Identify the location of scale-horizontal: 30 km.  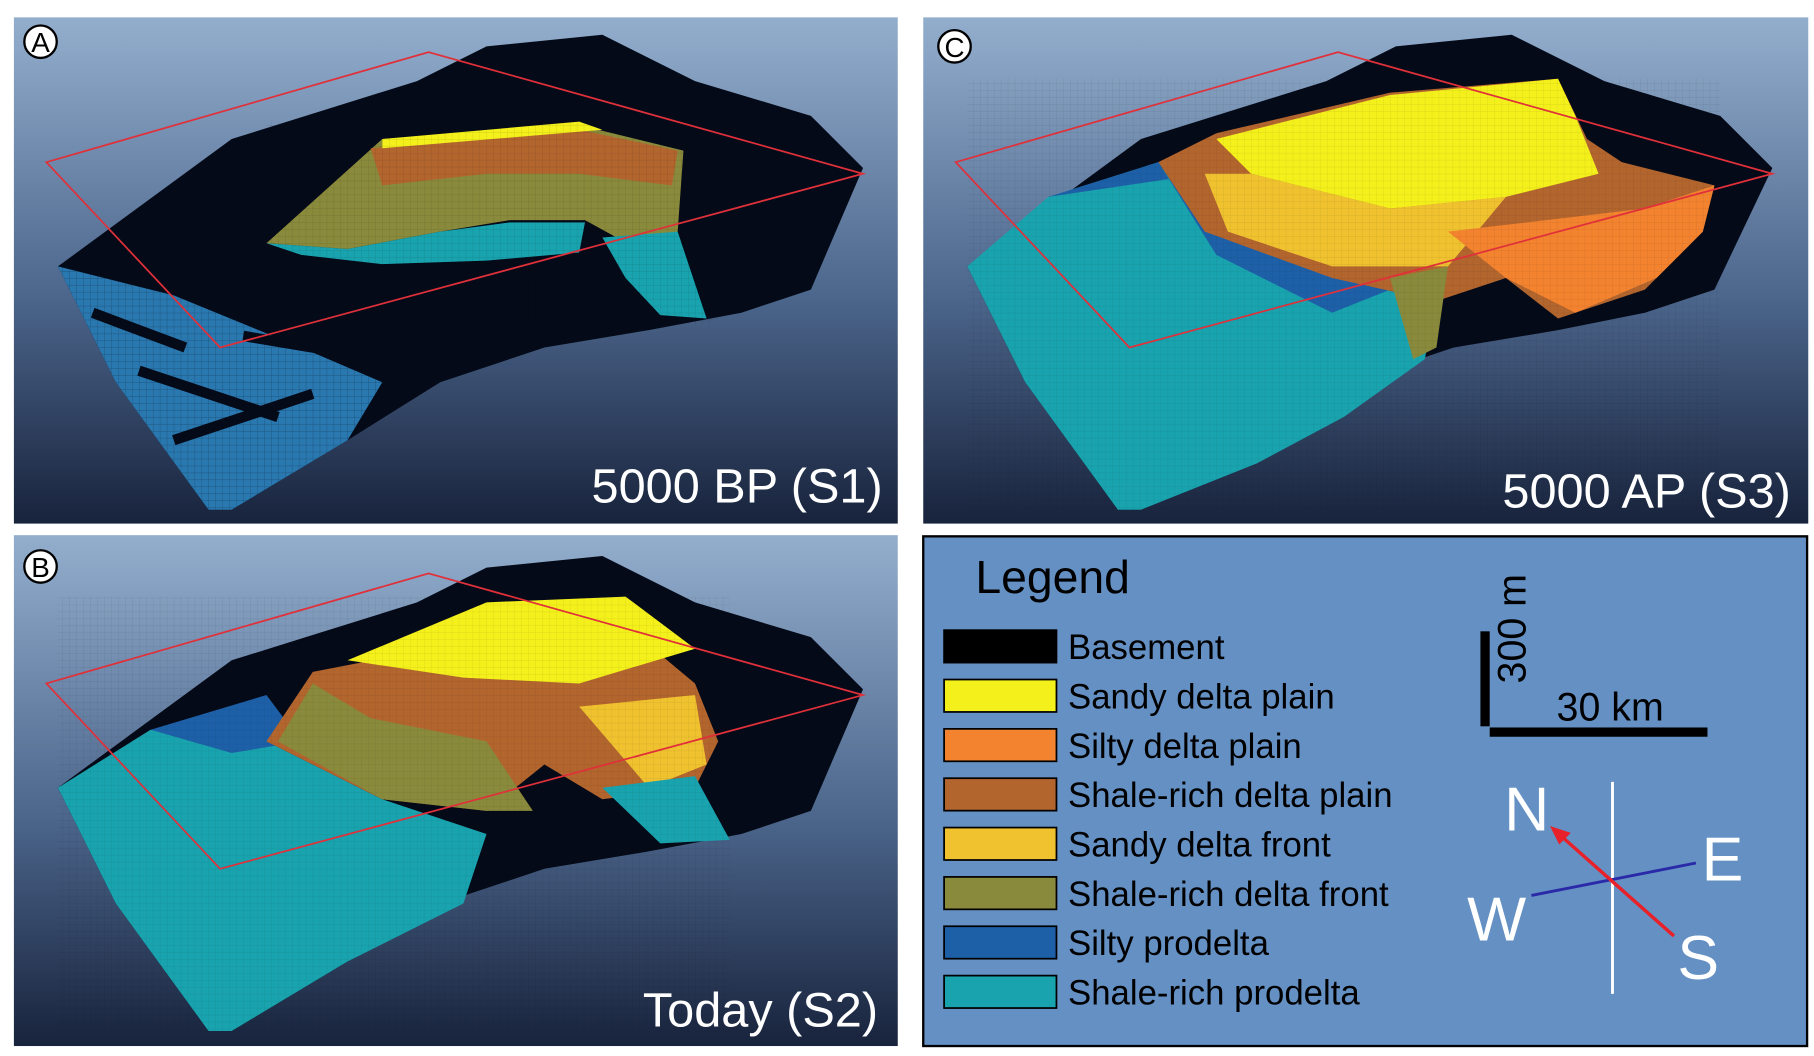
(1610, 708).